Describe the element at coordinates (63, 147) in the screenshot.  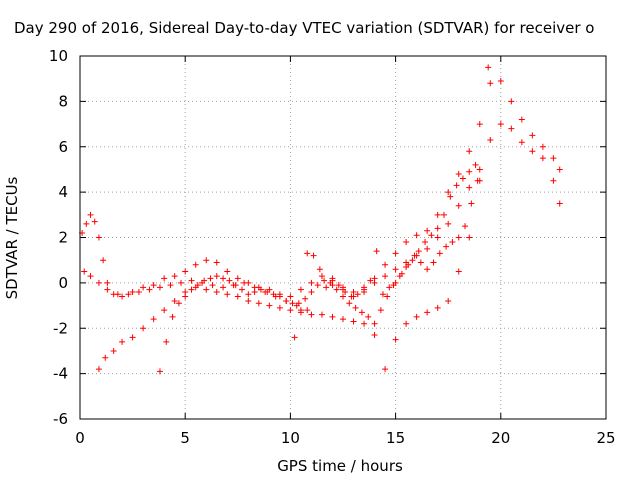
I see `y-tick-label: 6` at that location.